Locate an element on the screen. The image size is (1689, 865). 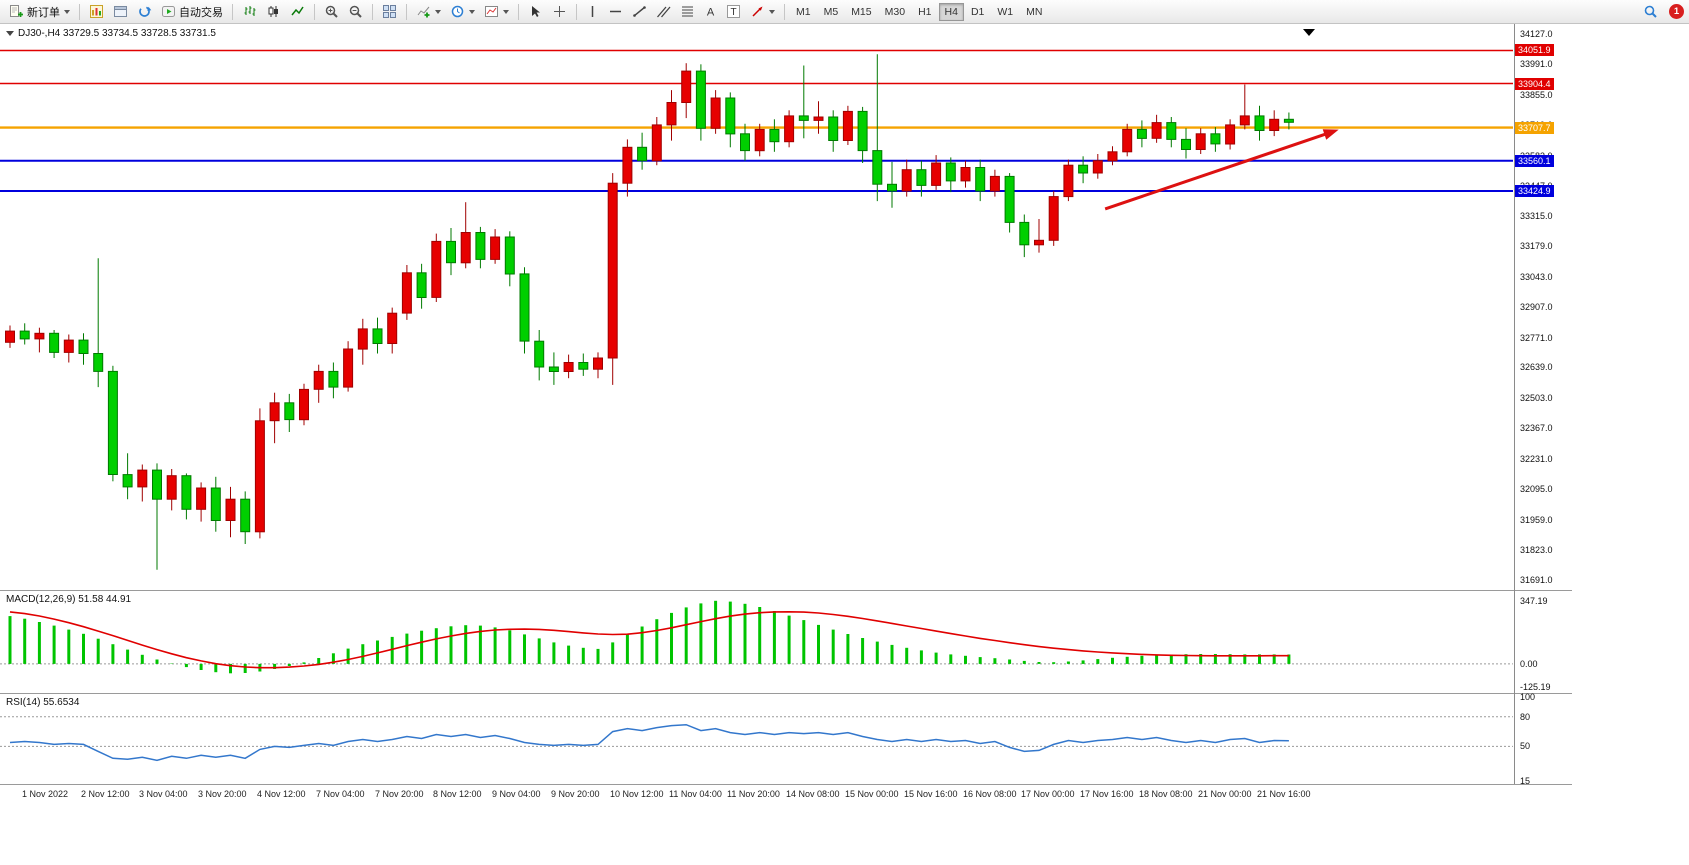
timeframe-w1-button: W1 is located at coordinates (1005, 11).